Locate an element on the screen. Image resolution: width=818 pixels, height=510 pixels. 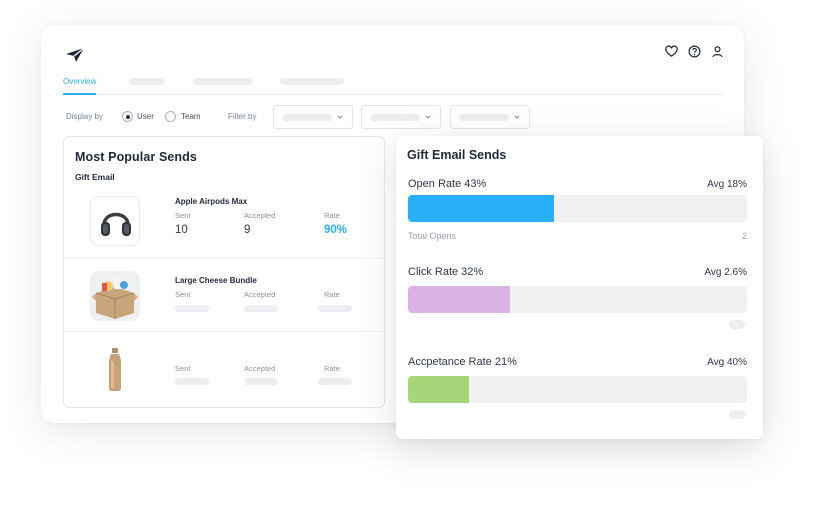
gift-box-icon is located at coordinates (115, 296).